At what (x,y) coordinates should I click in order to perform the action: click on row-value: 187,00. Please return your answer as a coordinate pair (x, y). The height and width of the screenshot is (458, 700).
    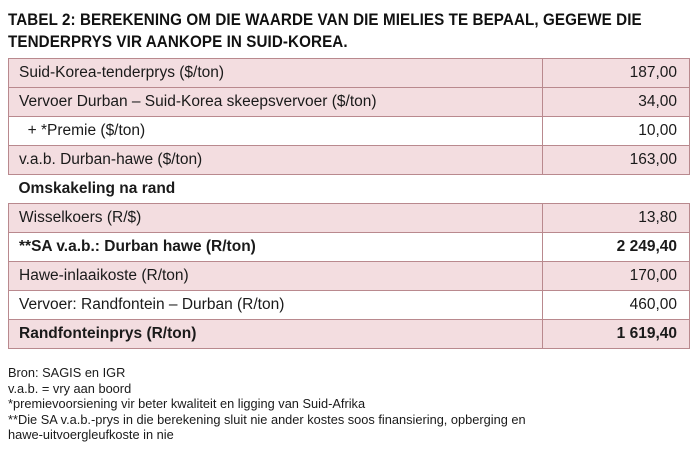
    Looking at the image, I should click on (616, 73).